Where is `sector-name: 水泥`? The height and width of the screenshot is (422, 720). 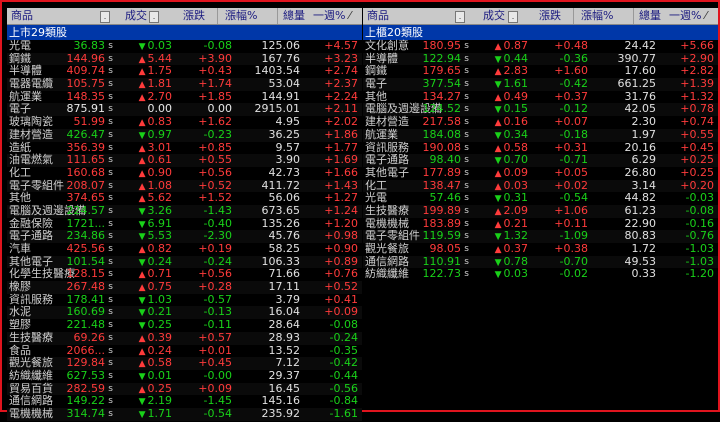 sector-name: 水泥 is located at coordinates (20, 312).